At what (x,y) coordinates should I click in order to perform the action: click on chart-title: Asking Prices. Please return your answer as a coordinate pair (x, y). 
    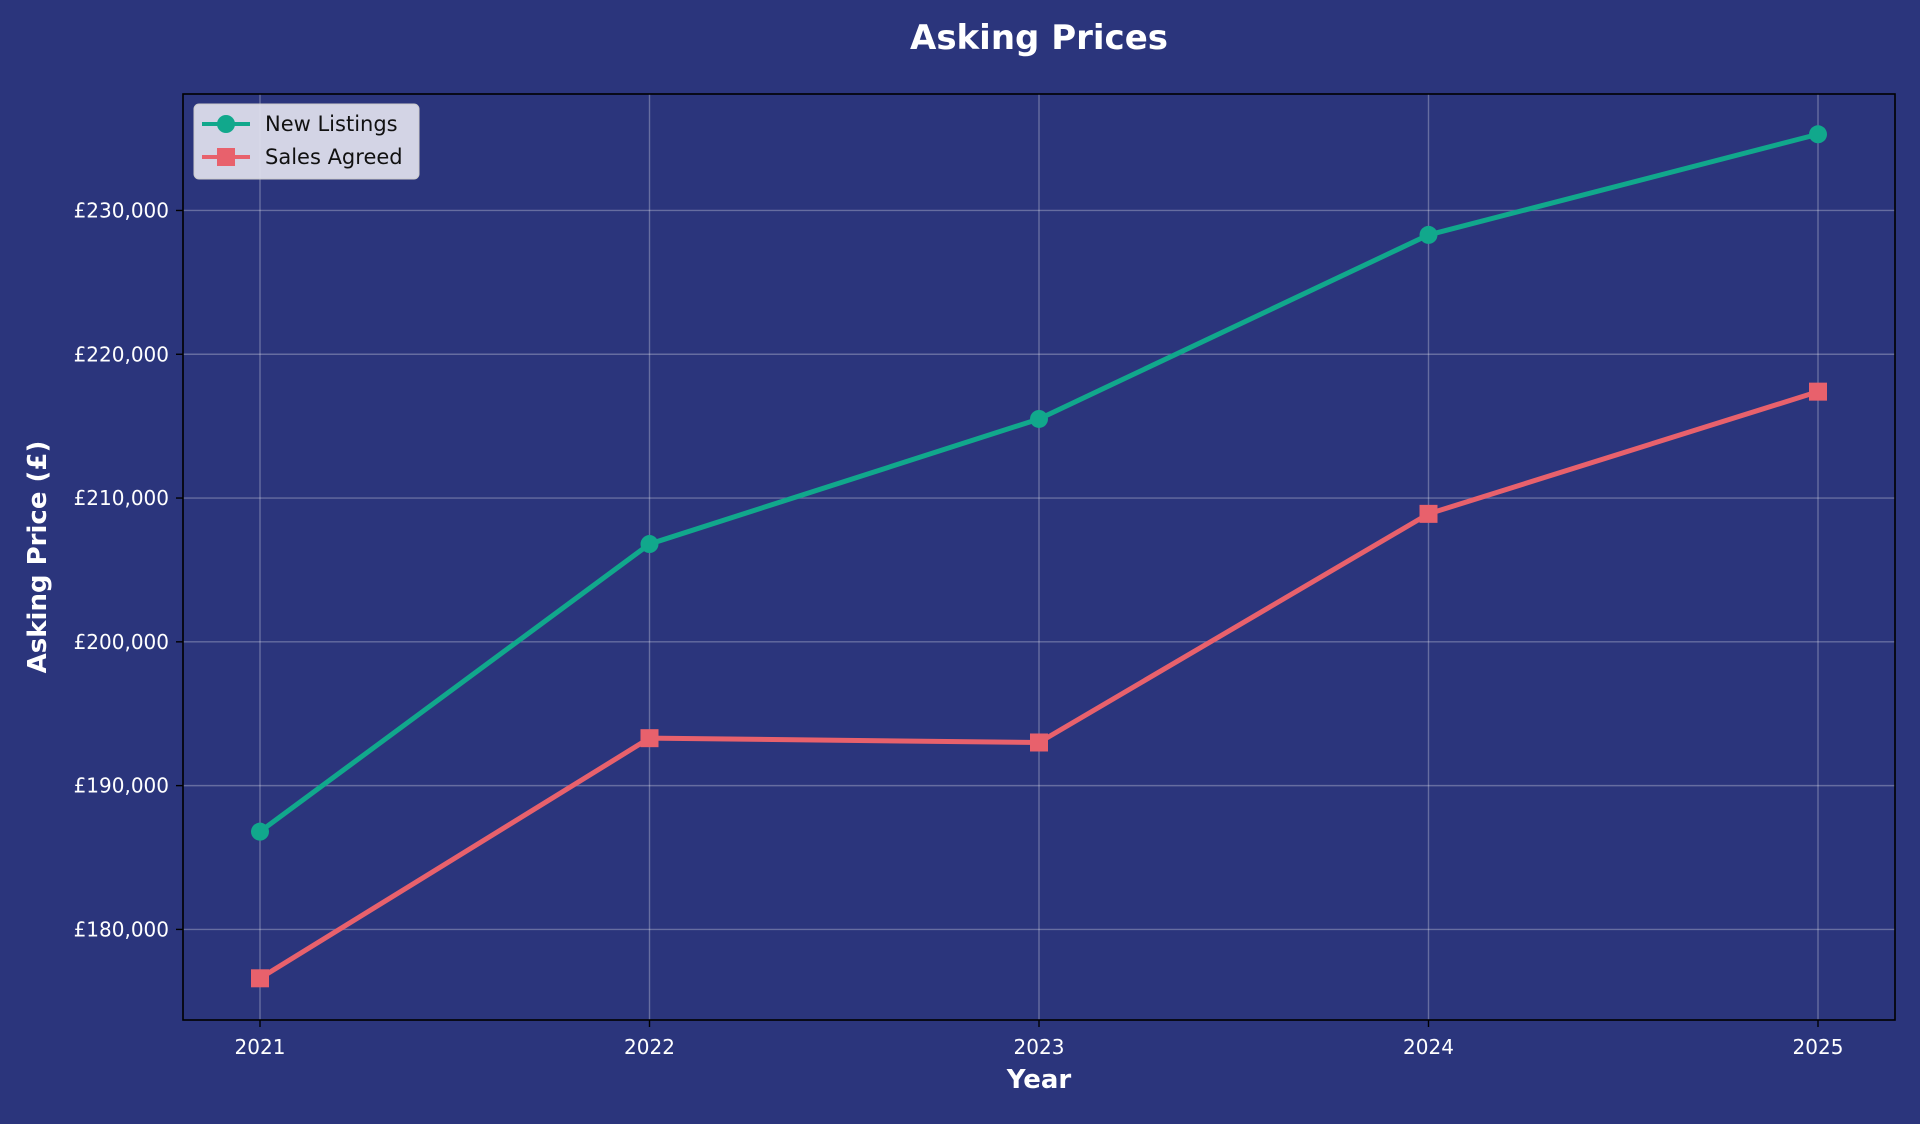
    Looking at the image, I should click on (1039, 38).